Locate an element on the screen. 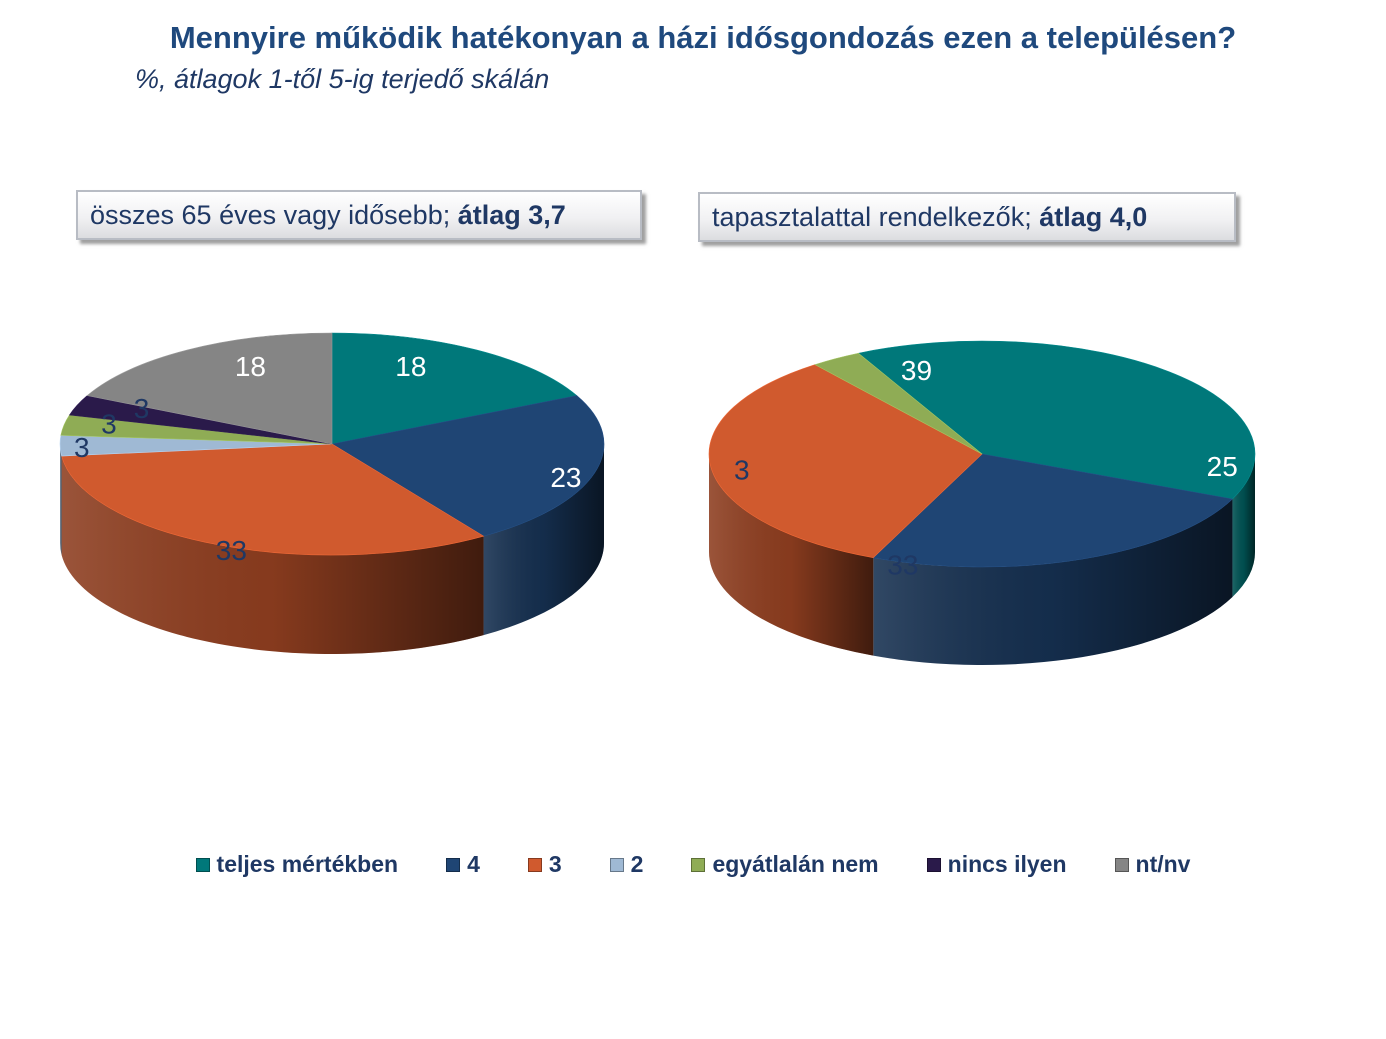 This screenshot has height=1039, width=1386. pie-data-label: 25 is located at coordinates (1222, 466).